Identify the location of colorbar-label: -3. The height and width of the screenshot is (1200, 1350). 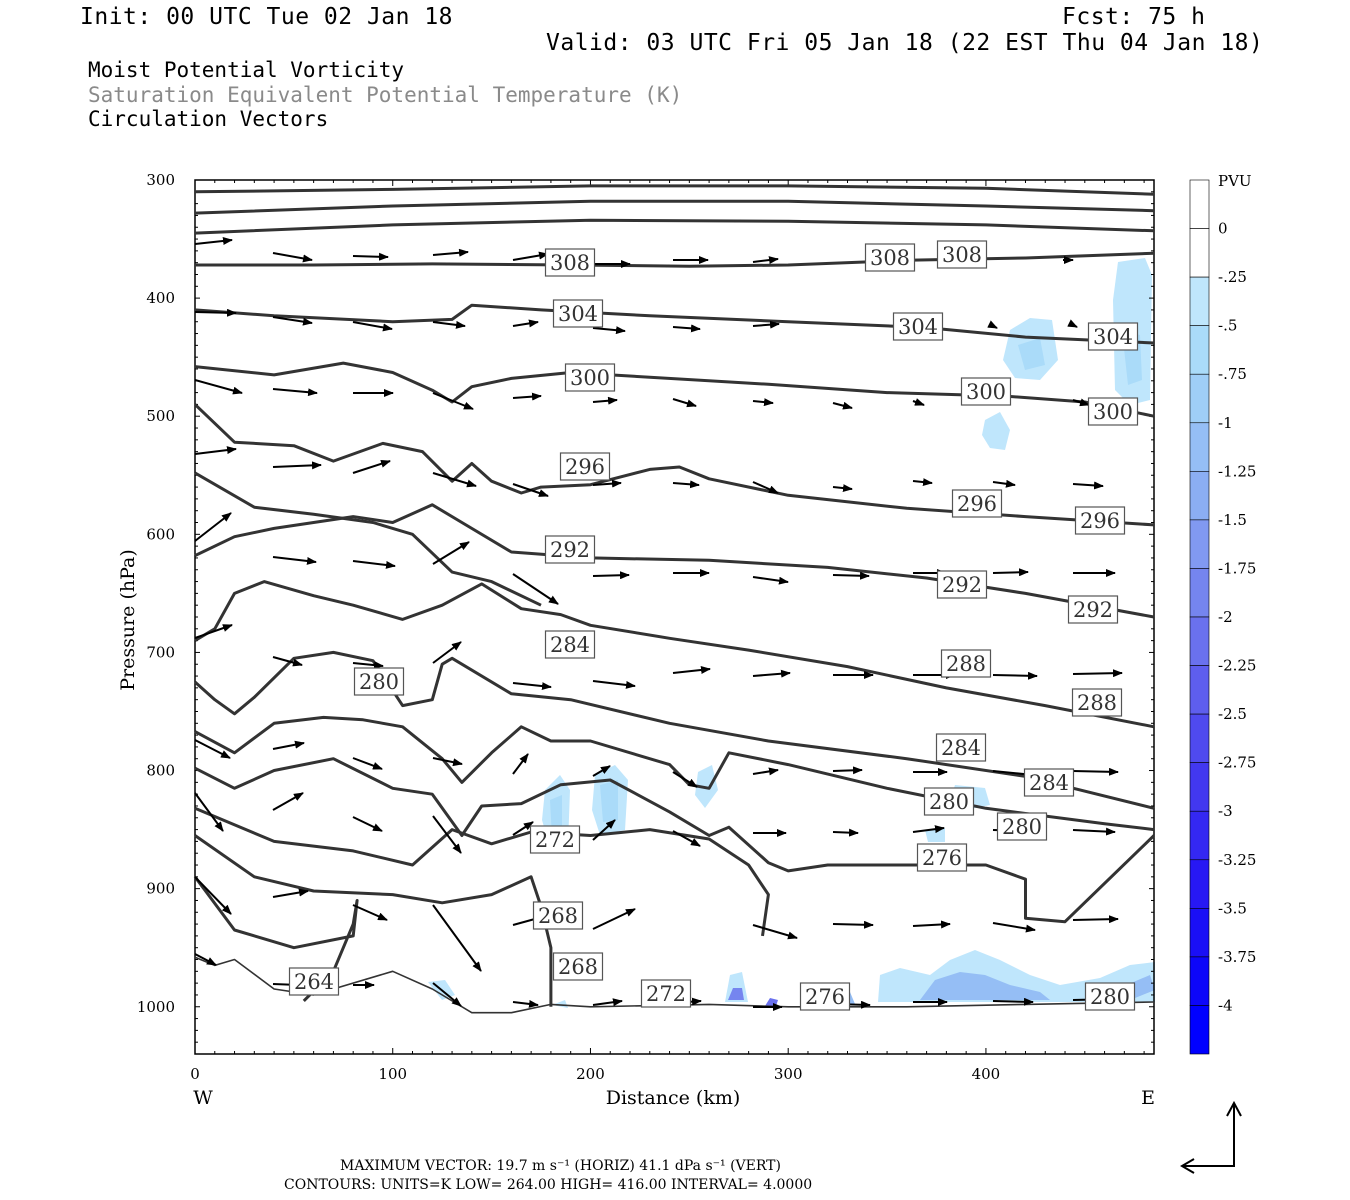
(1225, 811).